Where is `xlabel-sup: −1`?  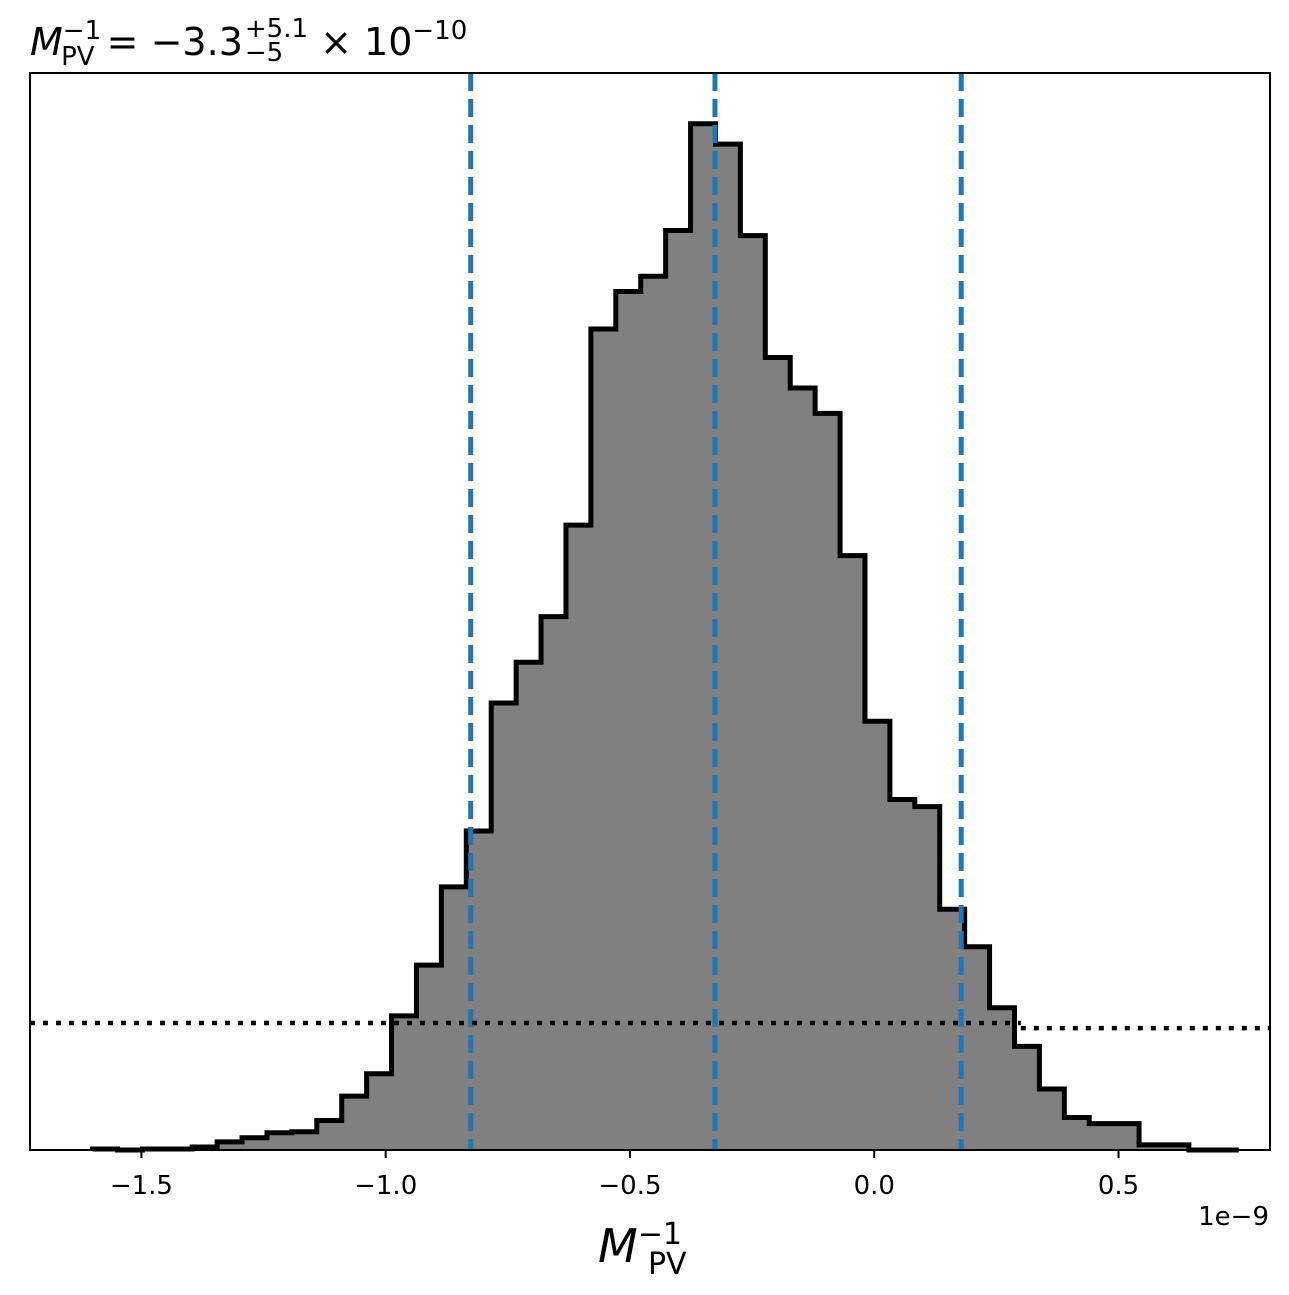 xlabel-sup: −1 is located at coordinates (659, 1234).